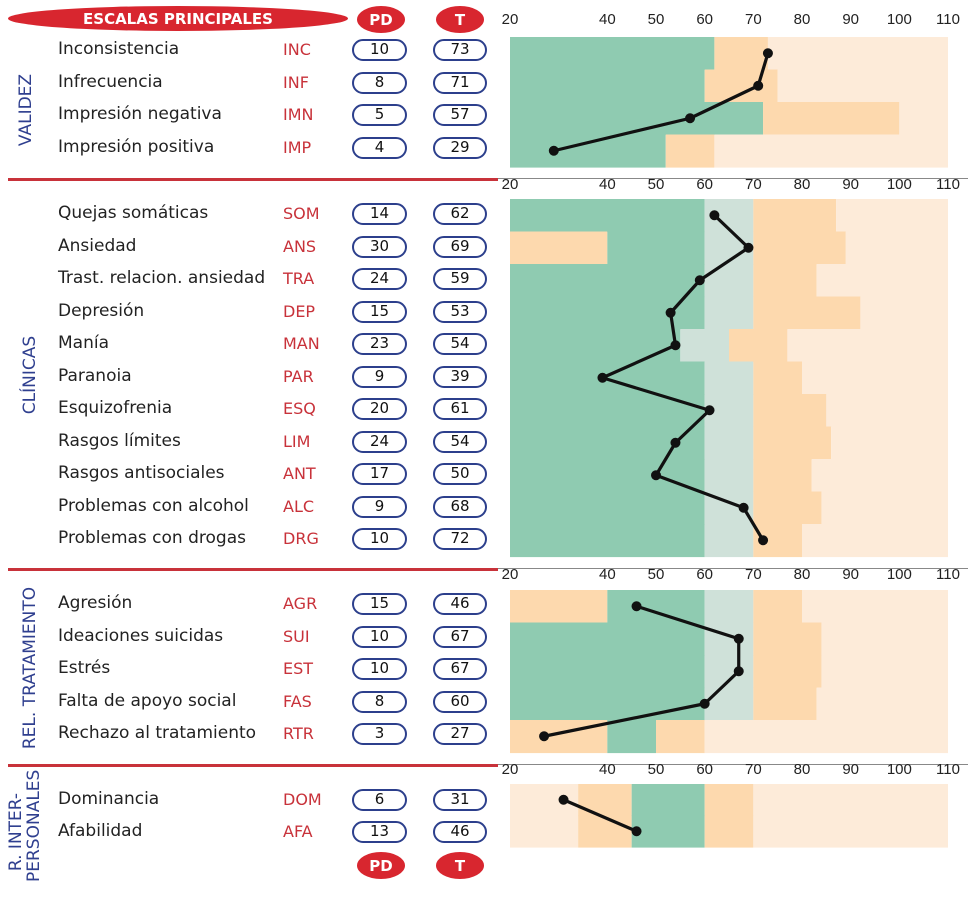  Describe the element at coordinates (460, 831) in the screenshot. I see `t-score-box: 46` at that location.